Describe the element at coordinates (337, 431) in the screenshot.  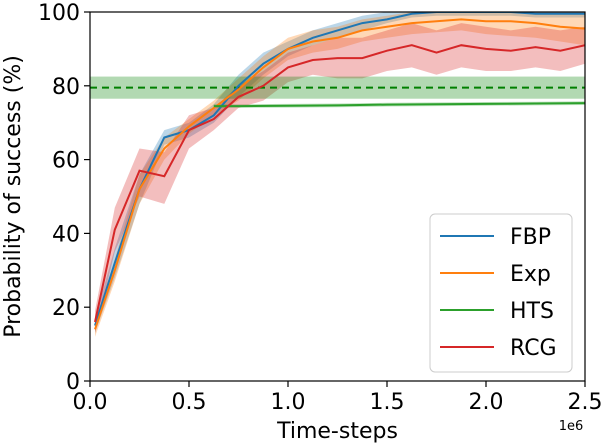
I see `x-axis-label: Time-steps` at that location.